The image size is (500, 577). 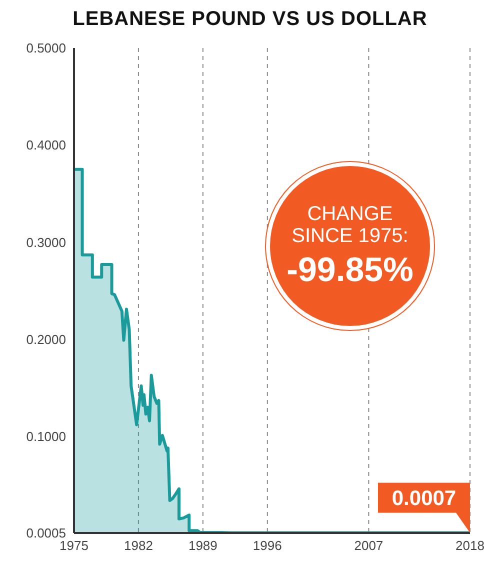 What do you see at coordinates (46, 48) in the screenshot?
I see `y-tick-label: 0.5000` at bounding box center [46, 48].